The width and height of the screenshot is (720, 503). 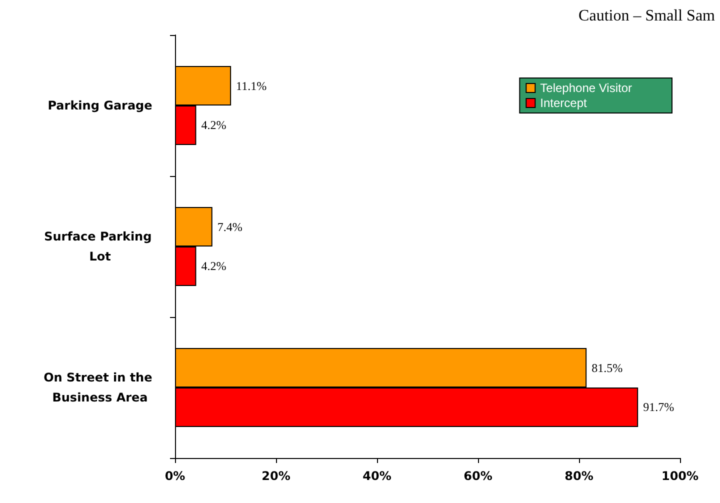 I want to click on text: Caution – Small Sam, so click(x=647, y=16).